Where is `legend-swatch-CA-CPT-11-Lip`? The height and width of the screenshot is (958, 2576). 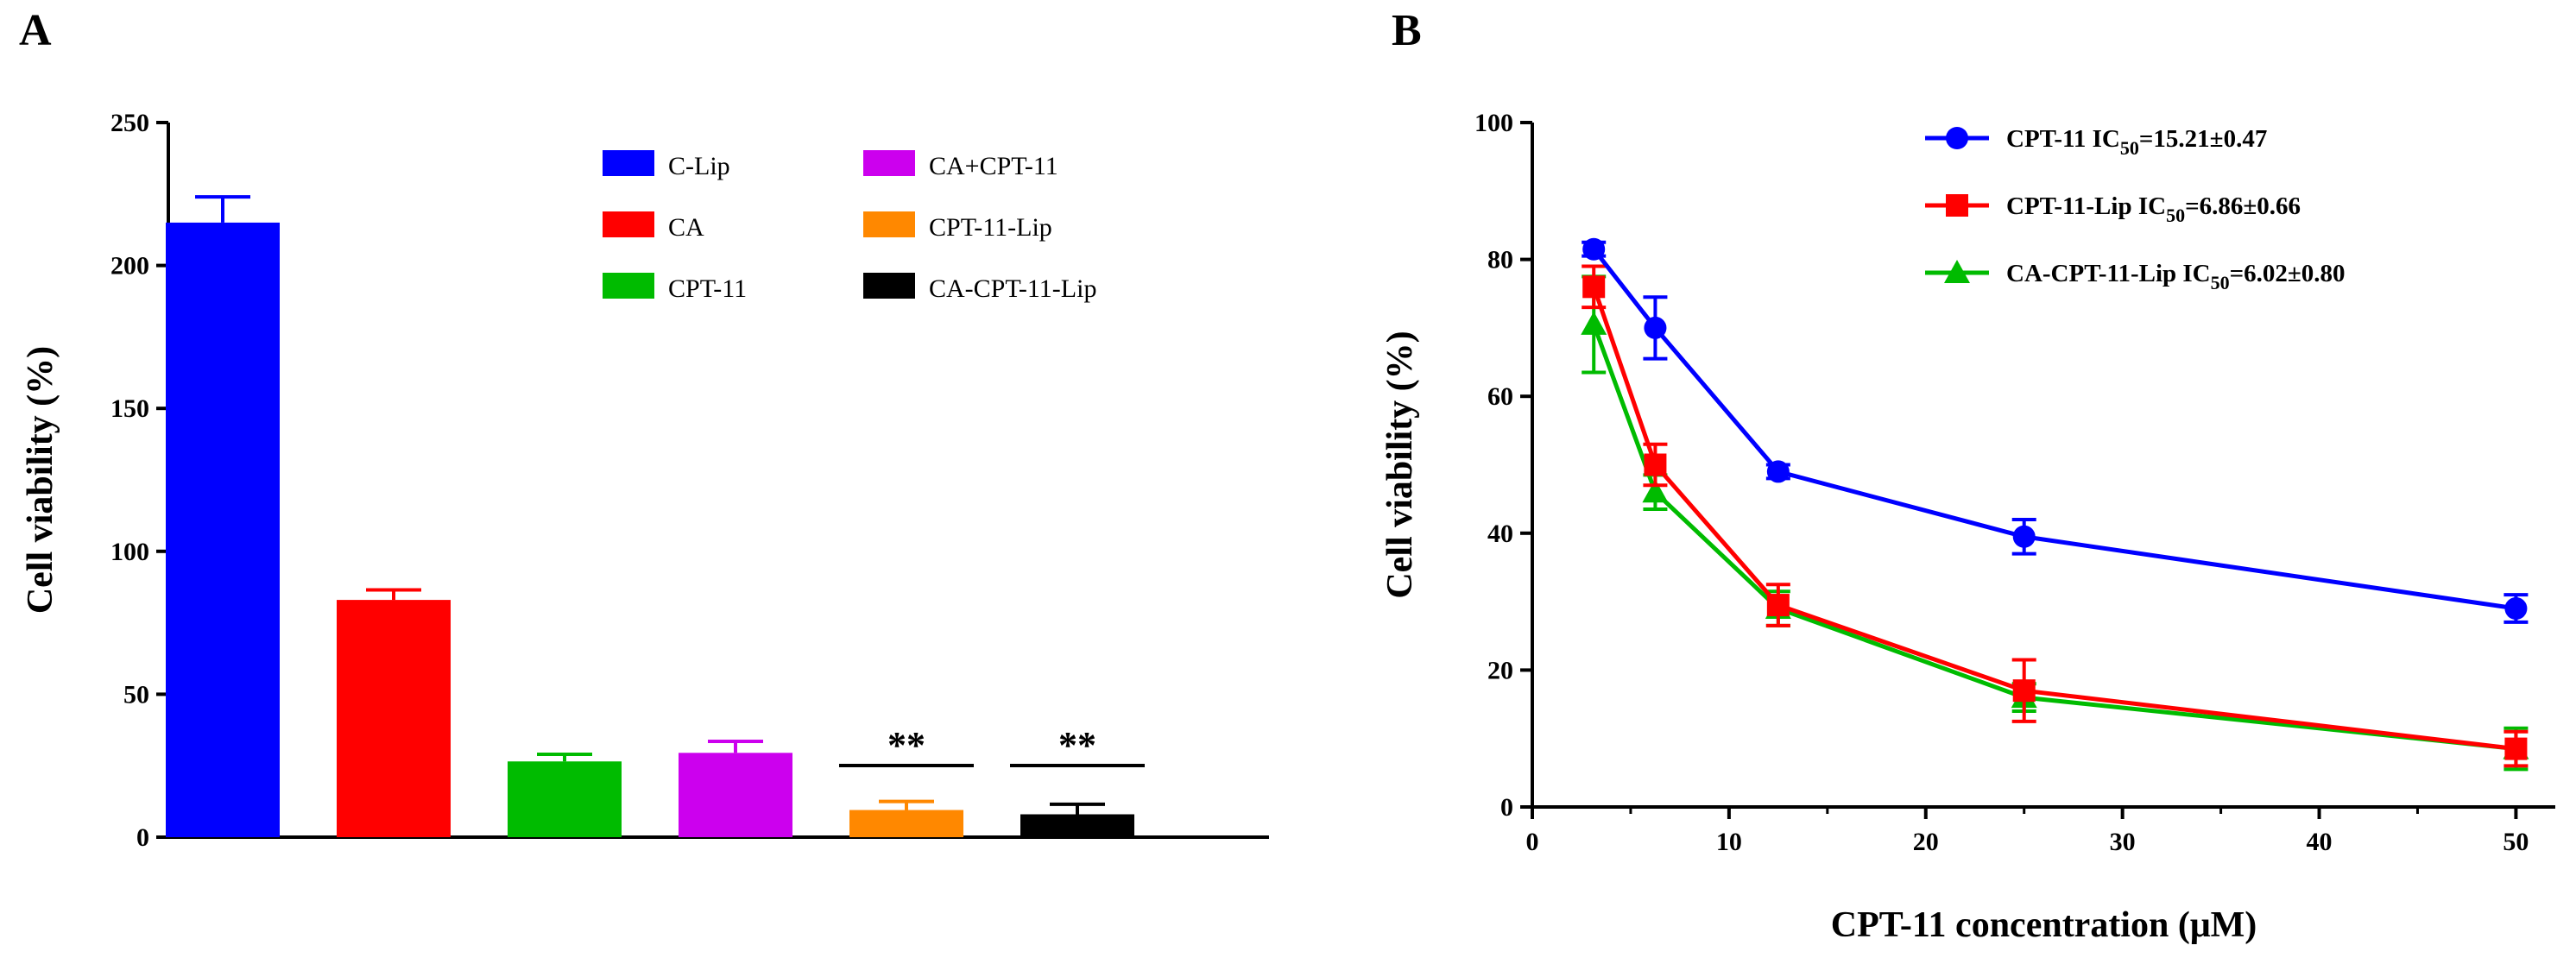 legend-swatch-CA-CPT-11-Lip is located at coordinates (889, 286).